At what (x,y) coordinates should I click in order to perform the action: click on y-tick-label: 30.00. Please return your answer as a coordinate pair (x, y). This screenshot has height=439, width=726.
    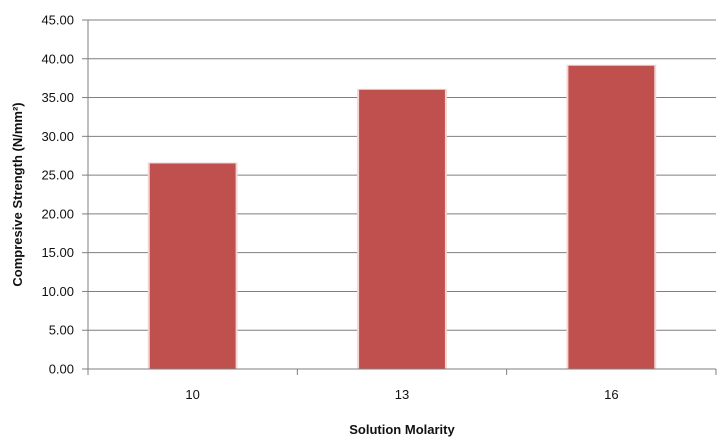
    Looking at the image, I should click on (57, 136).